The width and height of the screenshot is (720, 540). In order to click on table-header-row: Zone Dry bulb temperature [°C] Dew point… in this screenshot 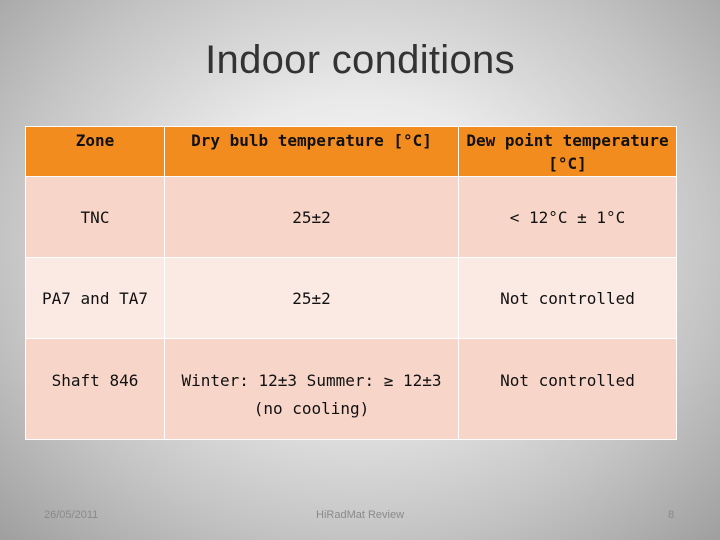, I will do `click(351, 151)`.